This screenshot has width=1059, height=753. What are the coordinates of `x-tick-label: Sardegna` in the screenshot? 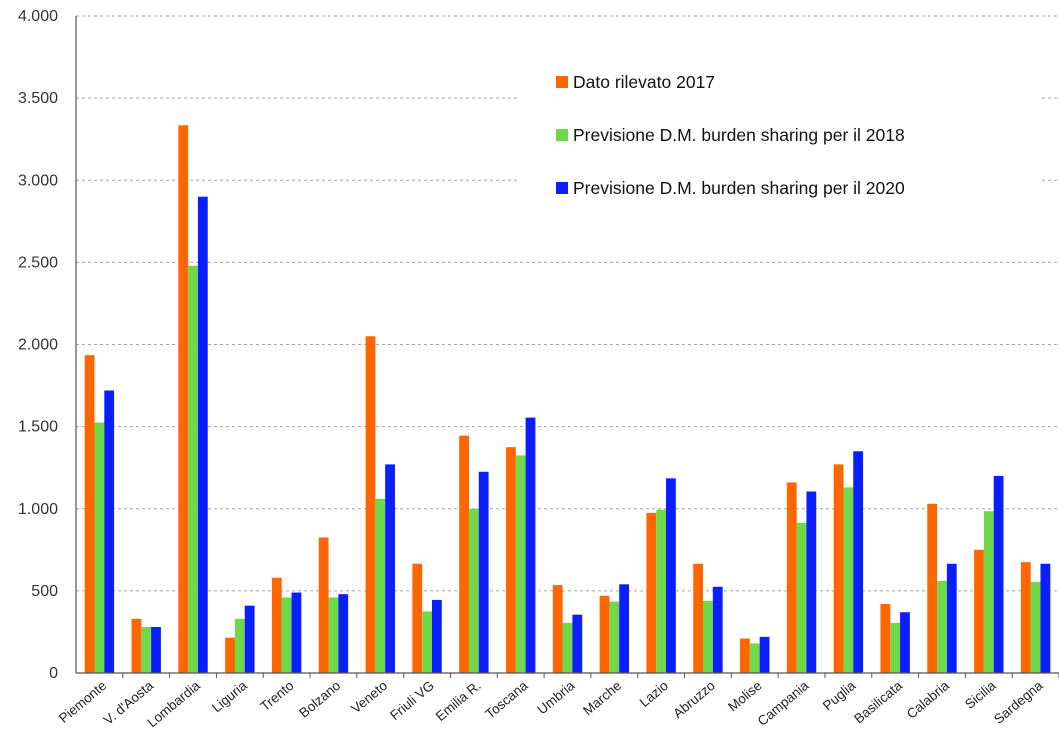 It's located at (1018, 702).